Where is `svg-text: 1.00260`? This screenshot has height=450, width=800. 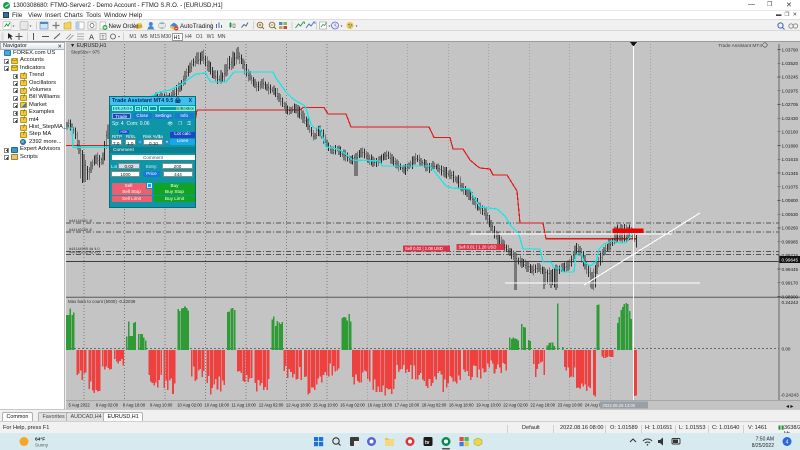
svg-text: 1.00260 is located at coordinates (790, 228).